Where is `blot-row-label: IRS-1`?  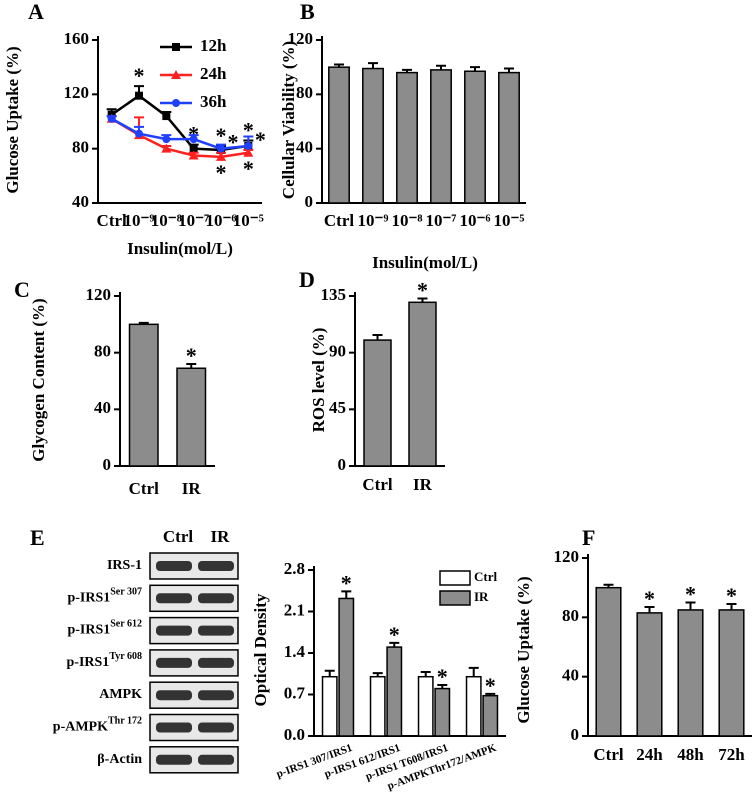
blot-row-label: IRS-1 is located at coordinates (124, 565).